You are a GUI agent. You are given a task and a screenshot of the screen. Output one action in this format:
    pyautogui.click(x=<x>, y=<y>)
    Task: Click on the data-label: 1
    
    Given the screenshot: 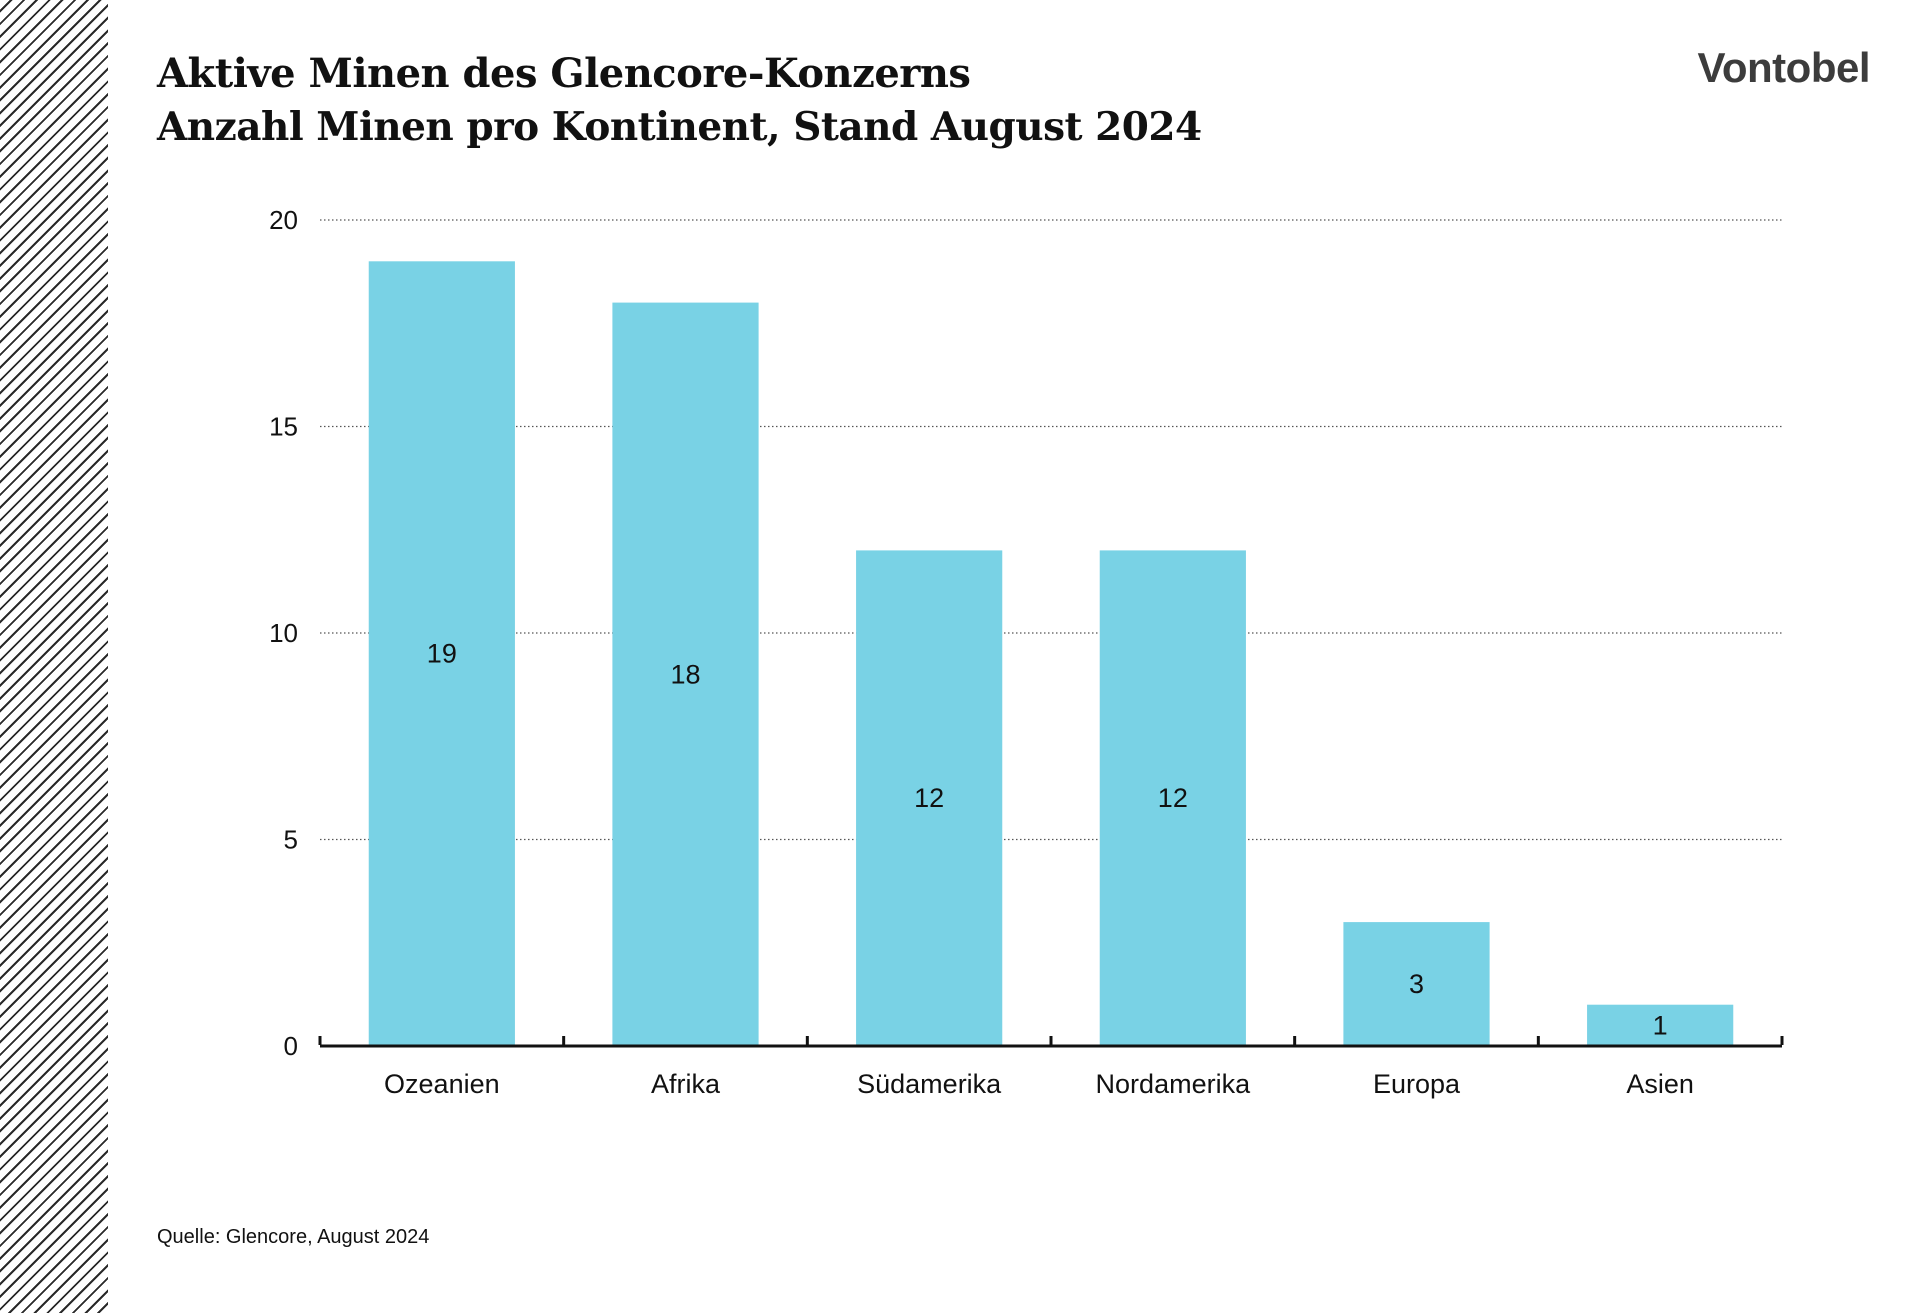 What is the action you would take?
    pyautogui.click(x=1660, y=1025)
    